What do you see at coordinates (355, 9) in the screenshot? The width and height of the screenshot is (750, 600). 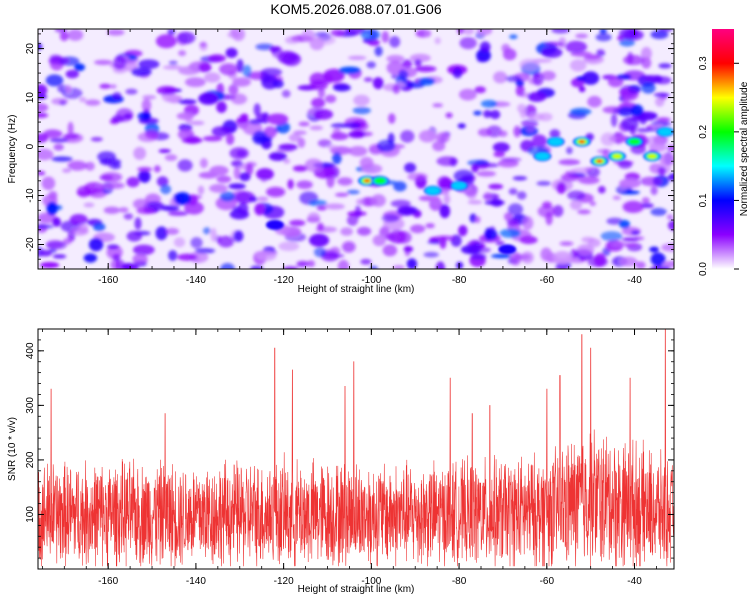 I see `figure-title: KOM5.2026.088.07.01.G06` at bounding box center [355, 9].